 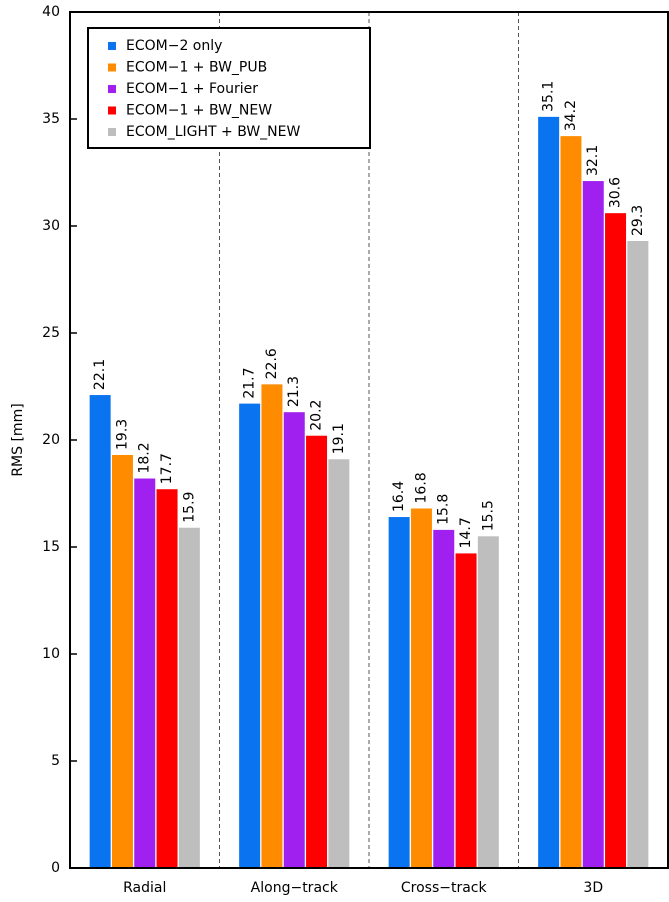 I want to click on data-label: 16.8, so click(x=421, y=487).